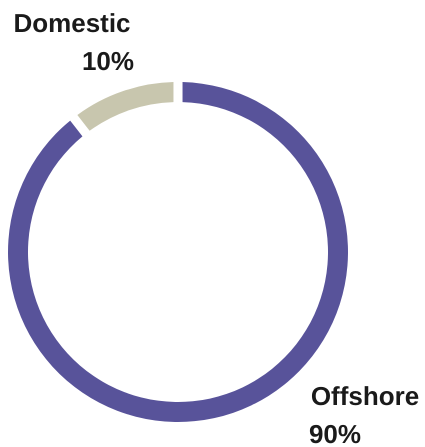  Describe the element at coordinates (72, 23) in the screenshot. I see `slice-label: Domestic` at that location.